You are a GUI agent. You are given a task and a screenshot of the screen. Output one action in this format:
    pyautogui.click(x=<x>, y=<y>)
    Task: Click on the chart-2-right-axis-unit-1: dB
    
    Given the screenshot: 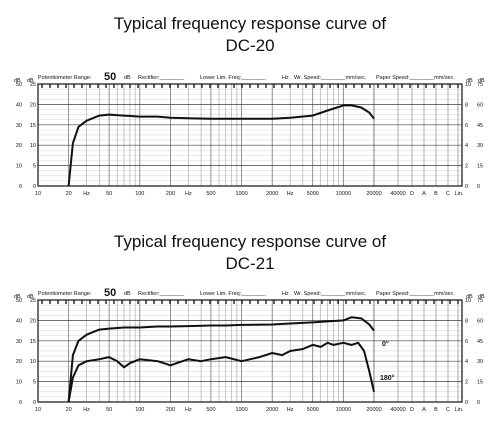 What is the action you would take?
    pyautogui.click(x=469, y=297)
    